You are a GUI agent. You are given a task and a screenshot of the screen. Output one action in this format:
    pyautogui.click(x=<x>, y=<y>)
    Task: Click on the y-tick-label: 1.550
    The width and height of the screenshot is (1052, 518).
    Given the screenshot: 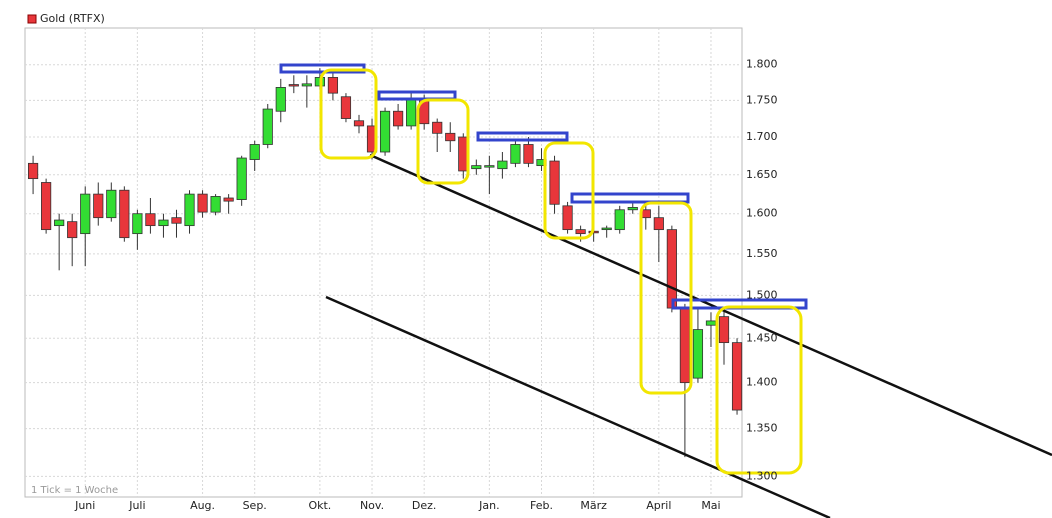 What is the action you would take?
    pyautogui.click(x=762, y=253)
    